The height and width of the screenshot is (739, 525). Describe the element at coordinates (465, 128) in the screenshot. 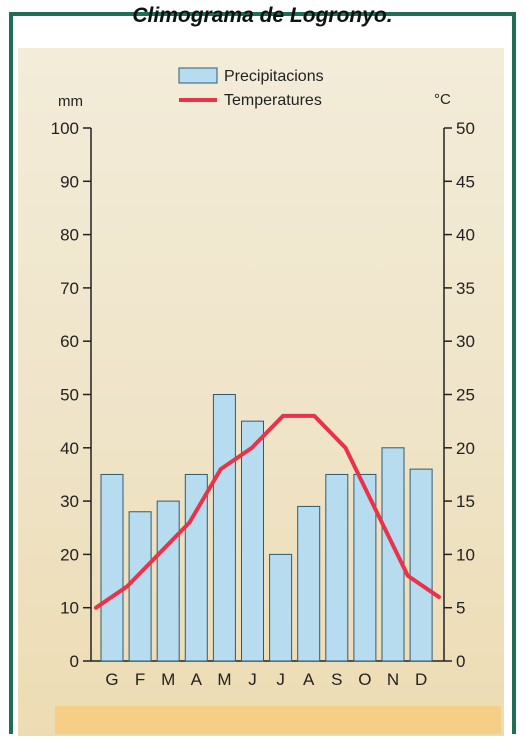

I see `right-tick-label: 50` at that location.